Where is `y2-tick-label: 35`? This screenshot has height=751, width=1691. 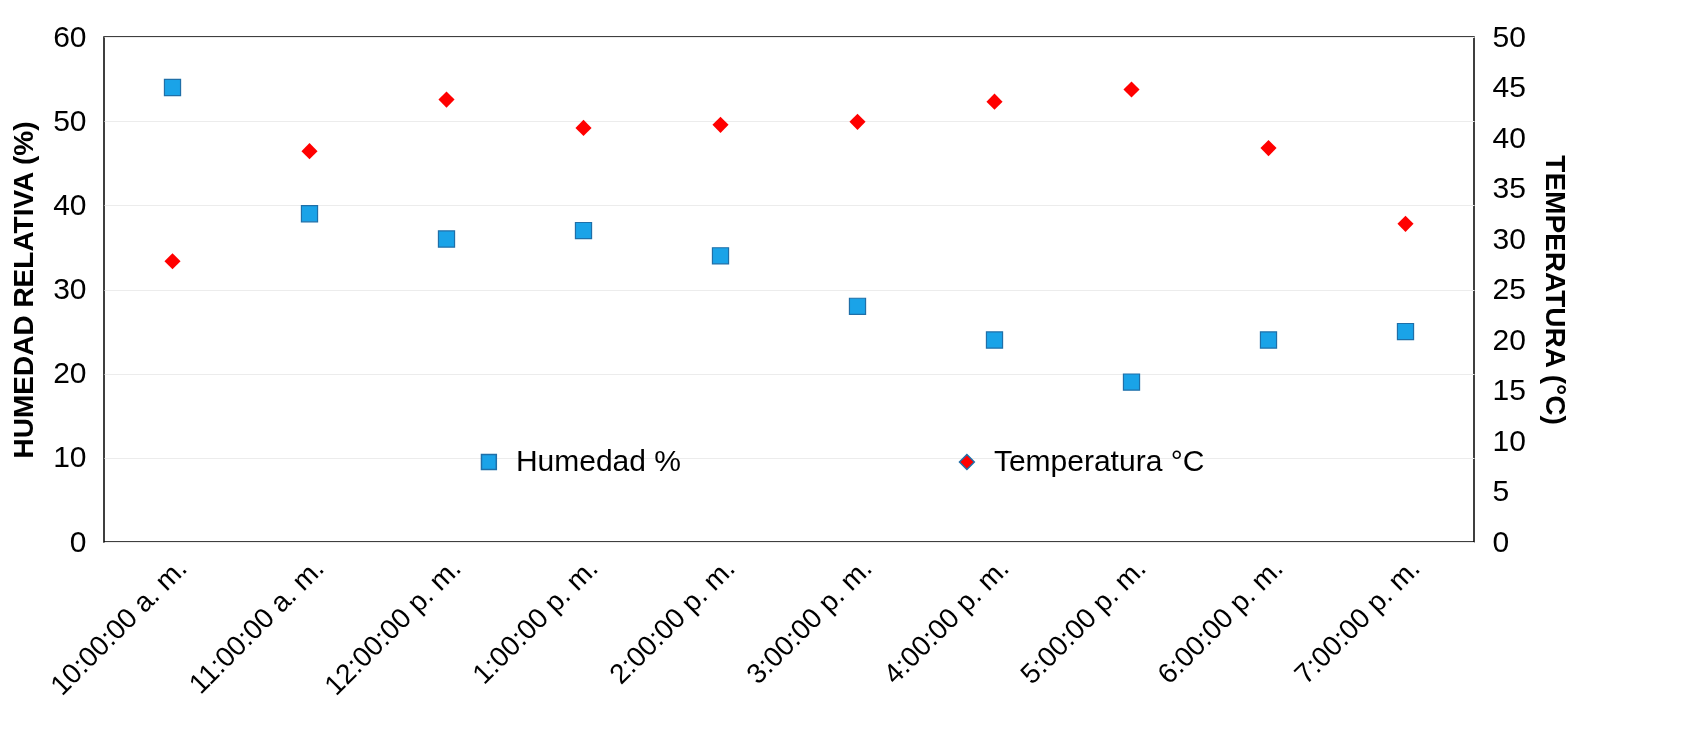
y2-tick-label: 35 is located at coordinates (1509, 187).